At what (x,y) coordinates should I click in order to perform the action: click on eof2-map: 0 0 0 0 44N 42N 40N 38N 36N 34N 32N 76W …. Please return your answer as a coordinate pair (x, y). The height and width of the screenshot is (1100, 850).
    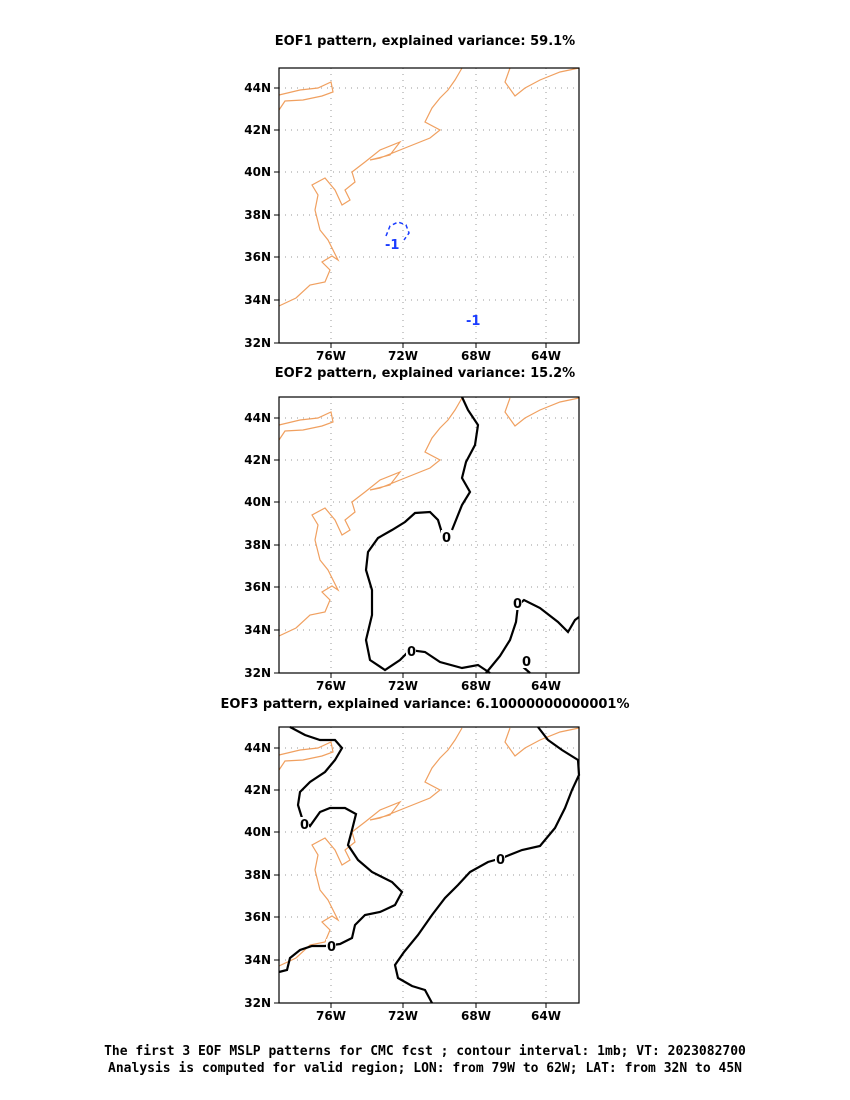
    Looking at the image, I should click on (412, 544).